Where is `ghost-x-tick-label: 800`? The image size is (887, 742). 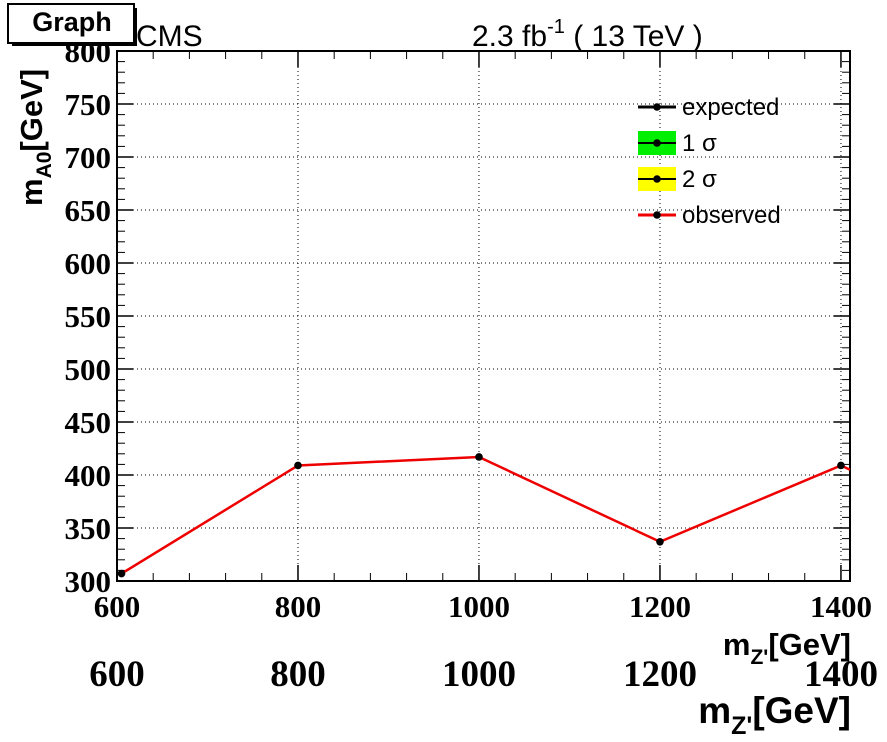 ghost-x-tick-label: 800 is located at coordinates (298, 674).